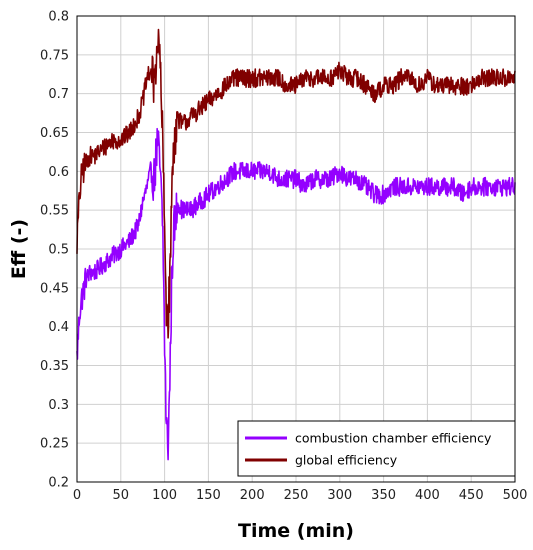 This screenshot has height=550, width=533. What do you see at coordinates (346, 460) in the screenshot?
I see `legend-label-global: global efficiency` at bounding box center [346, 460].